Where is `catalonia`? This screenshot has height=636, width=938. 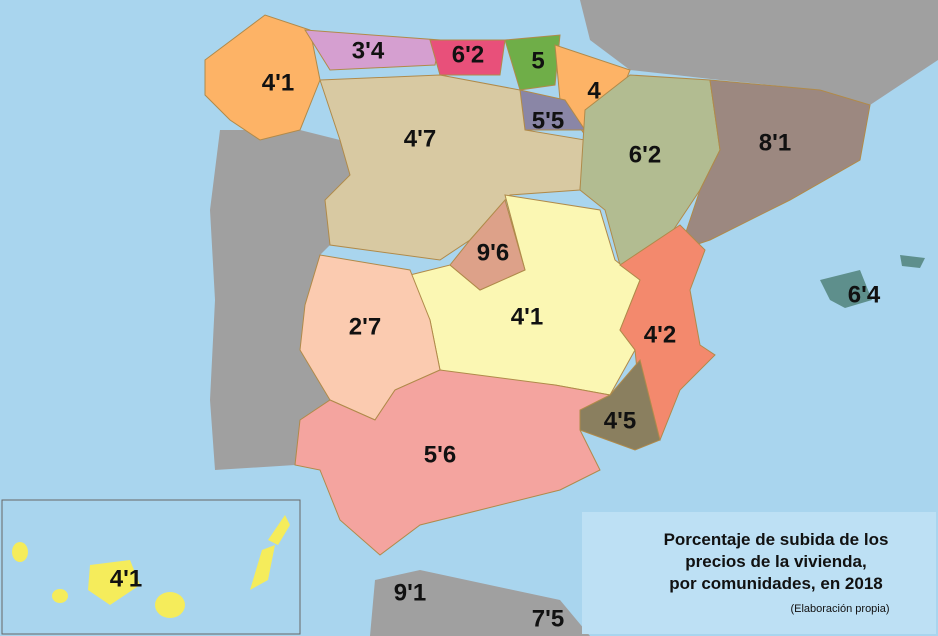 catalonia is located at coordinates (775, 165).